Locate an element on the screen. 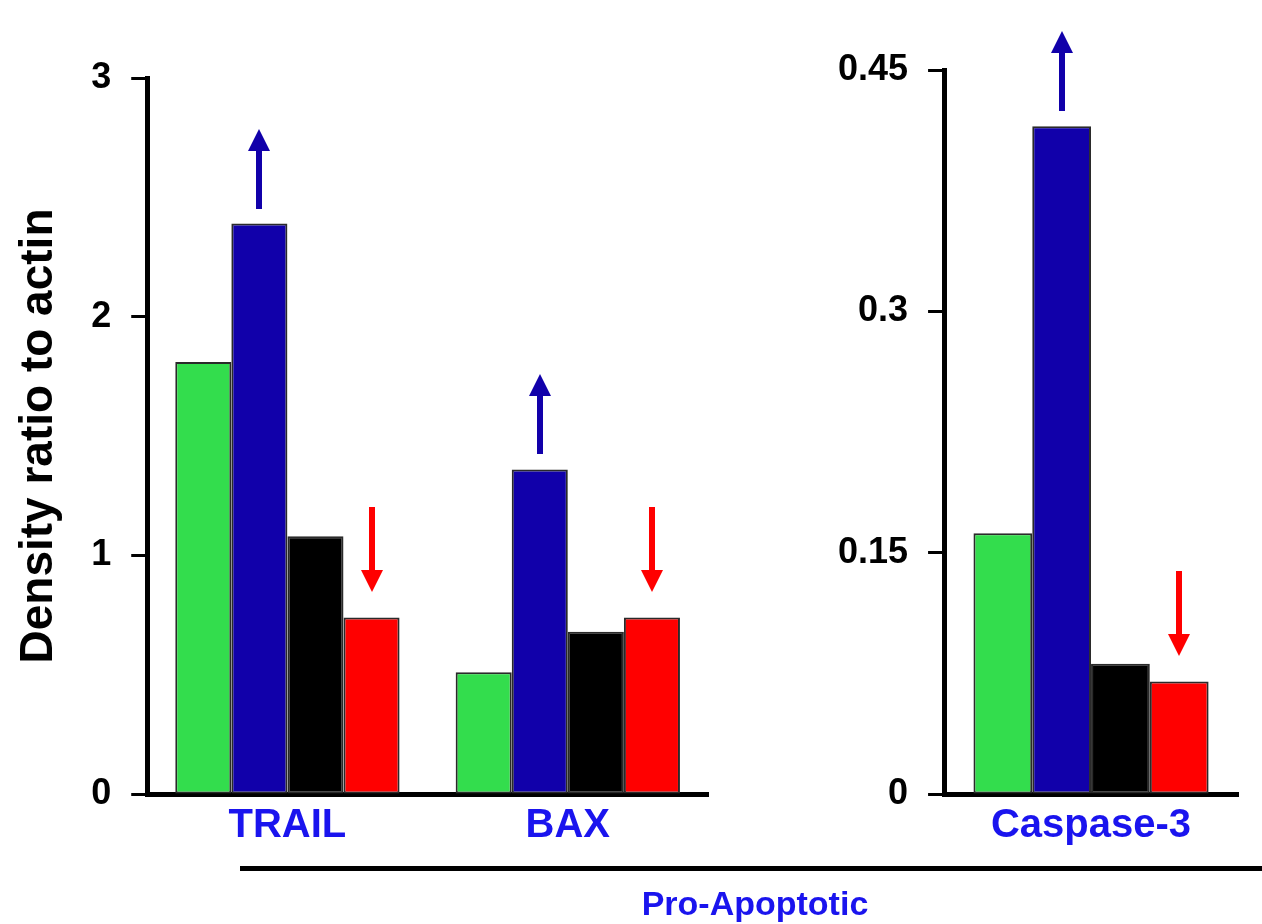 The width and height of the screenshot is (1262, 924). text: Pro-Apoptotic is located at coordinates (755, 903).